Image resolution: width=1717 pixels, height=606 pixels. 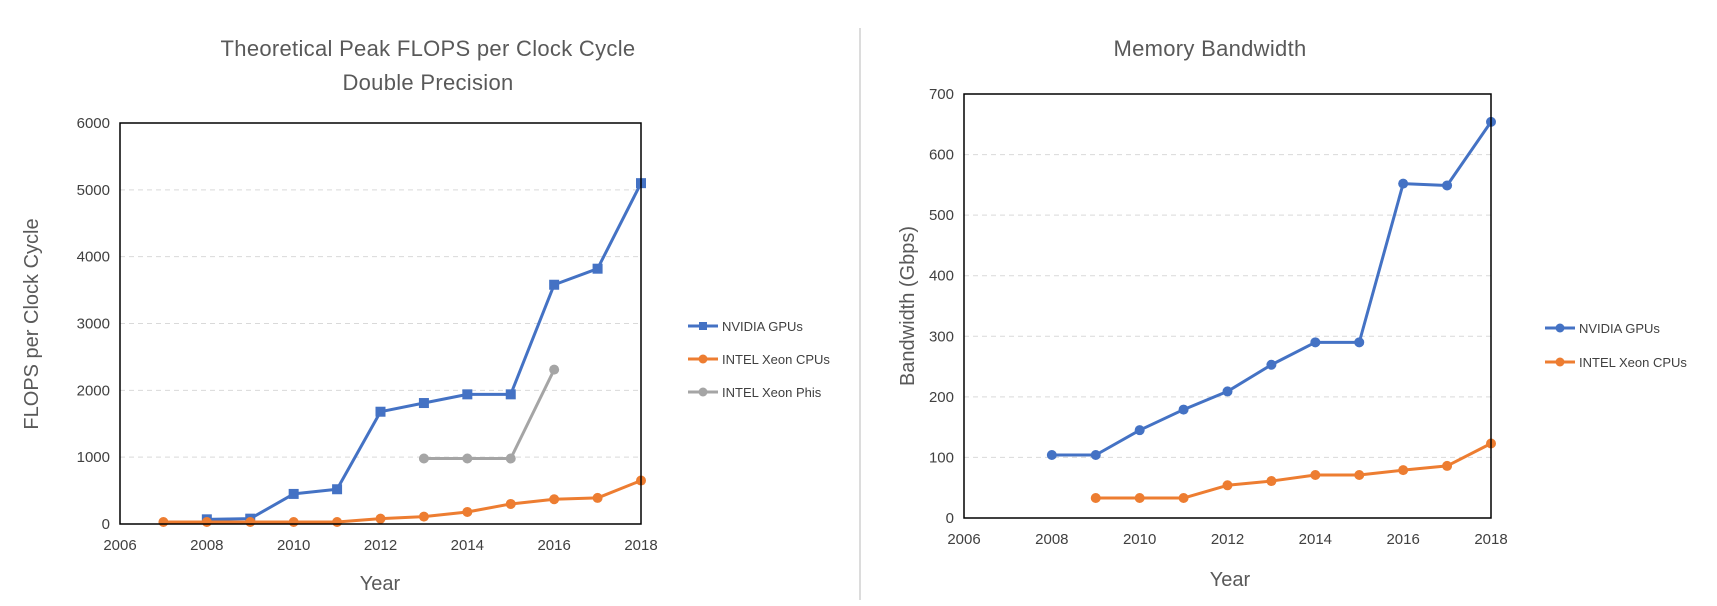 What do you see at coordinates (93, 123) in the screenshot?
I see `y-tick-label: 6000` at bounding box center [93, 123].